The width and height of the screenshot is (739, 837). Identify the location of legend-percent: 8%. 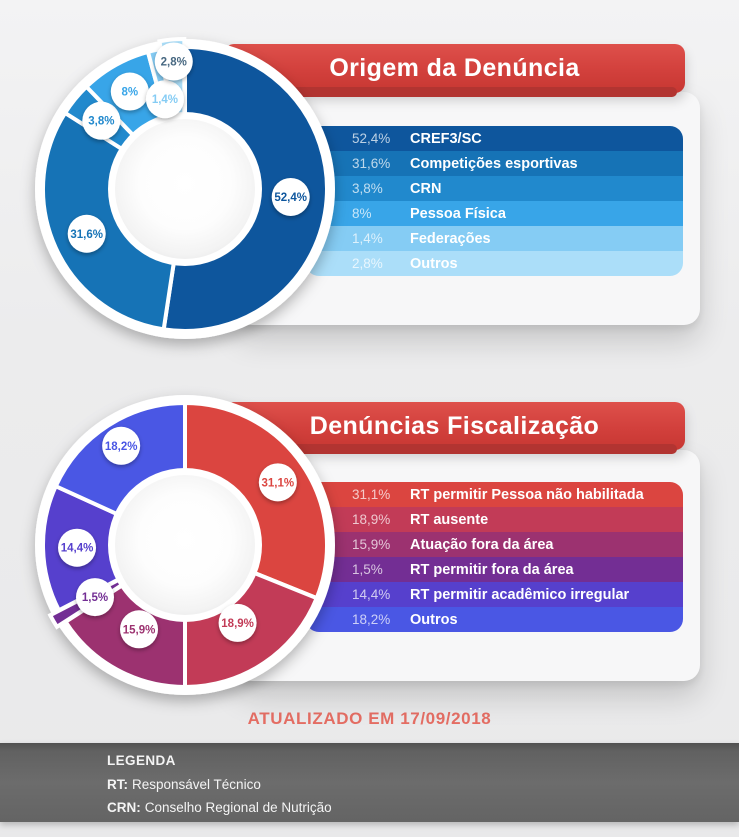
(362, 213).